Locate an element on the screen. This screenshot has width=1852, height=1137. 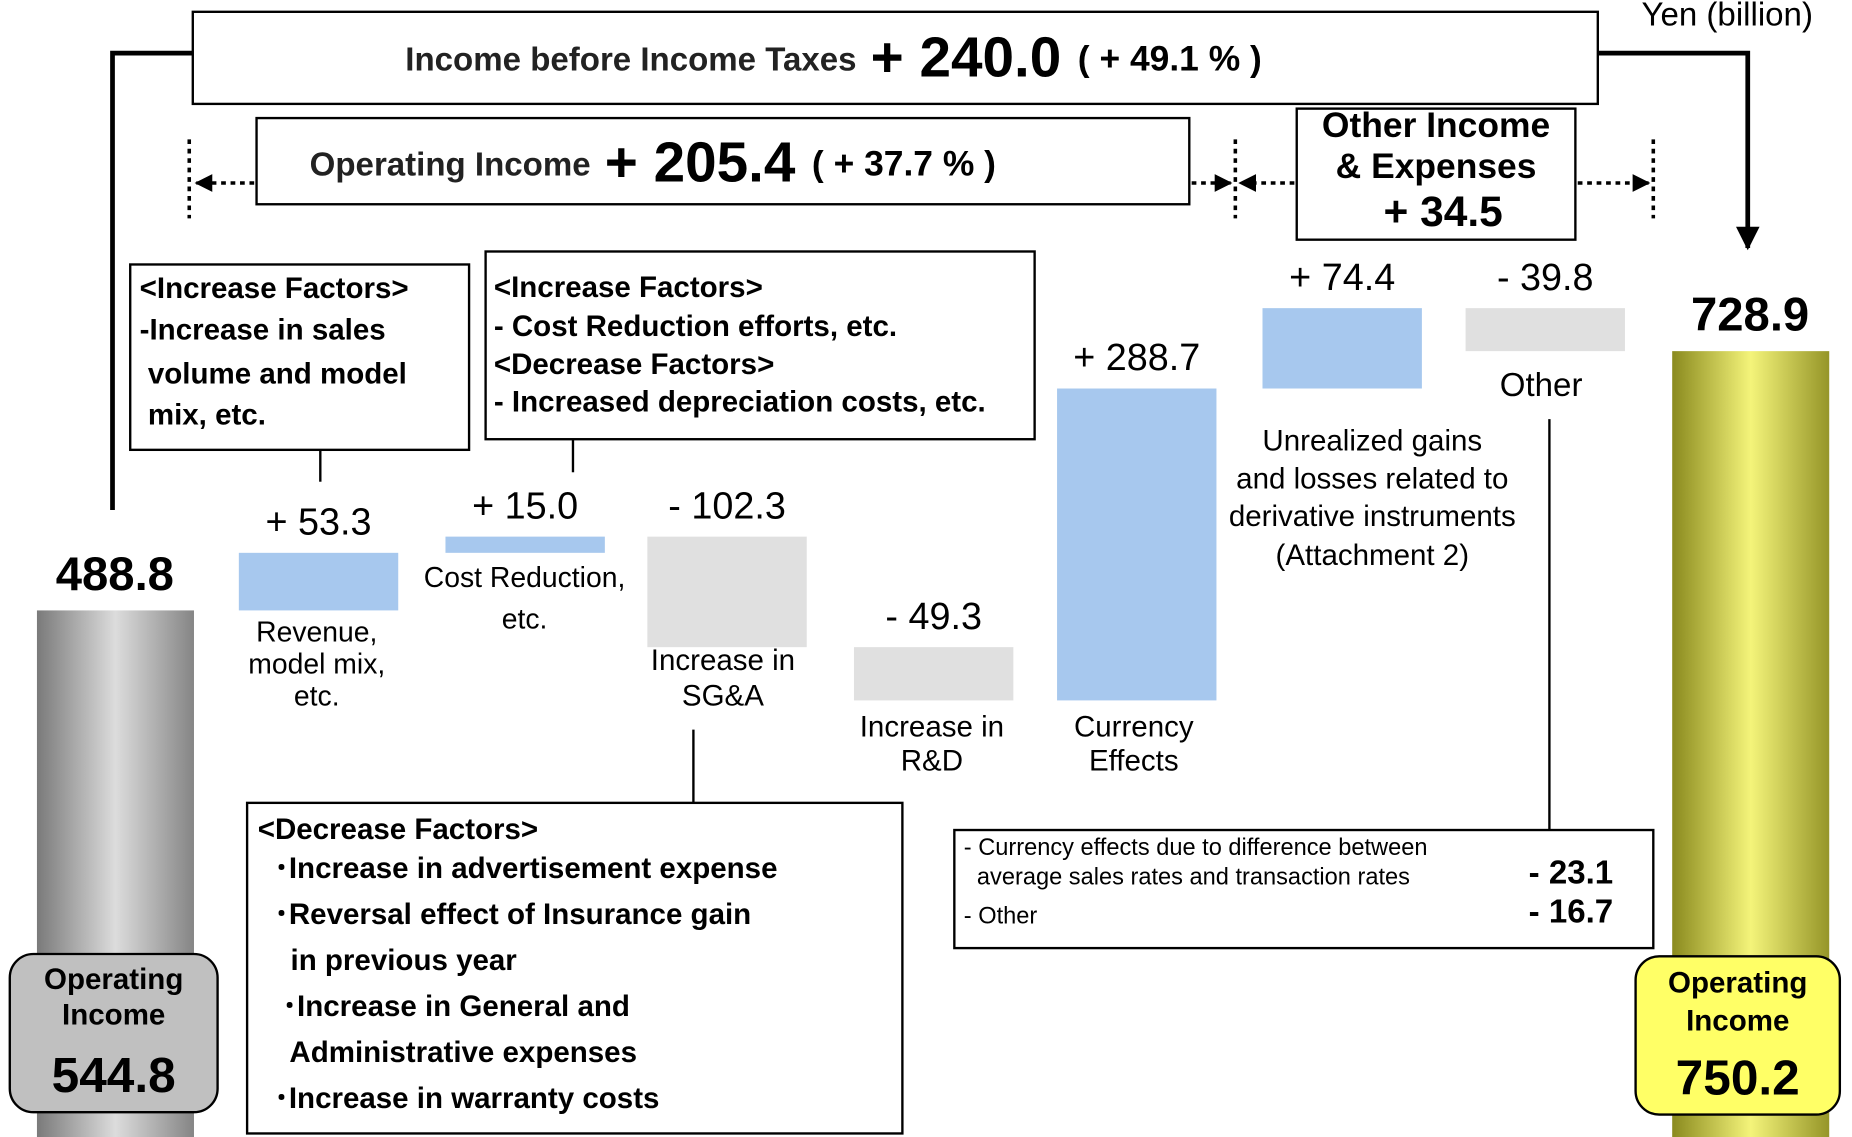
header-change: + 240.0 is located at coordinates (966, 57).